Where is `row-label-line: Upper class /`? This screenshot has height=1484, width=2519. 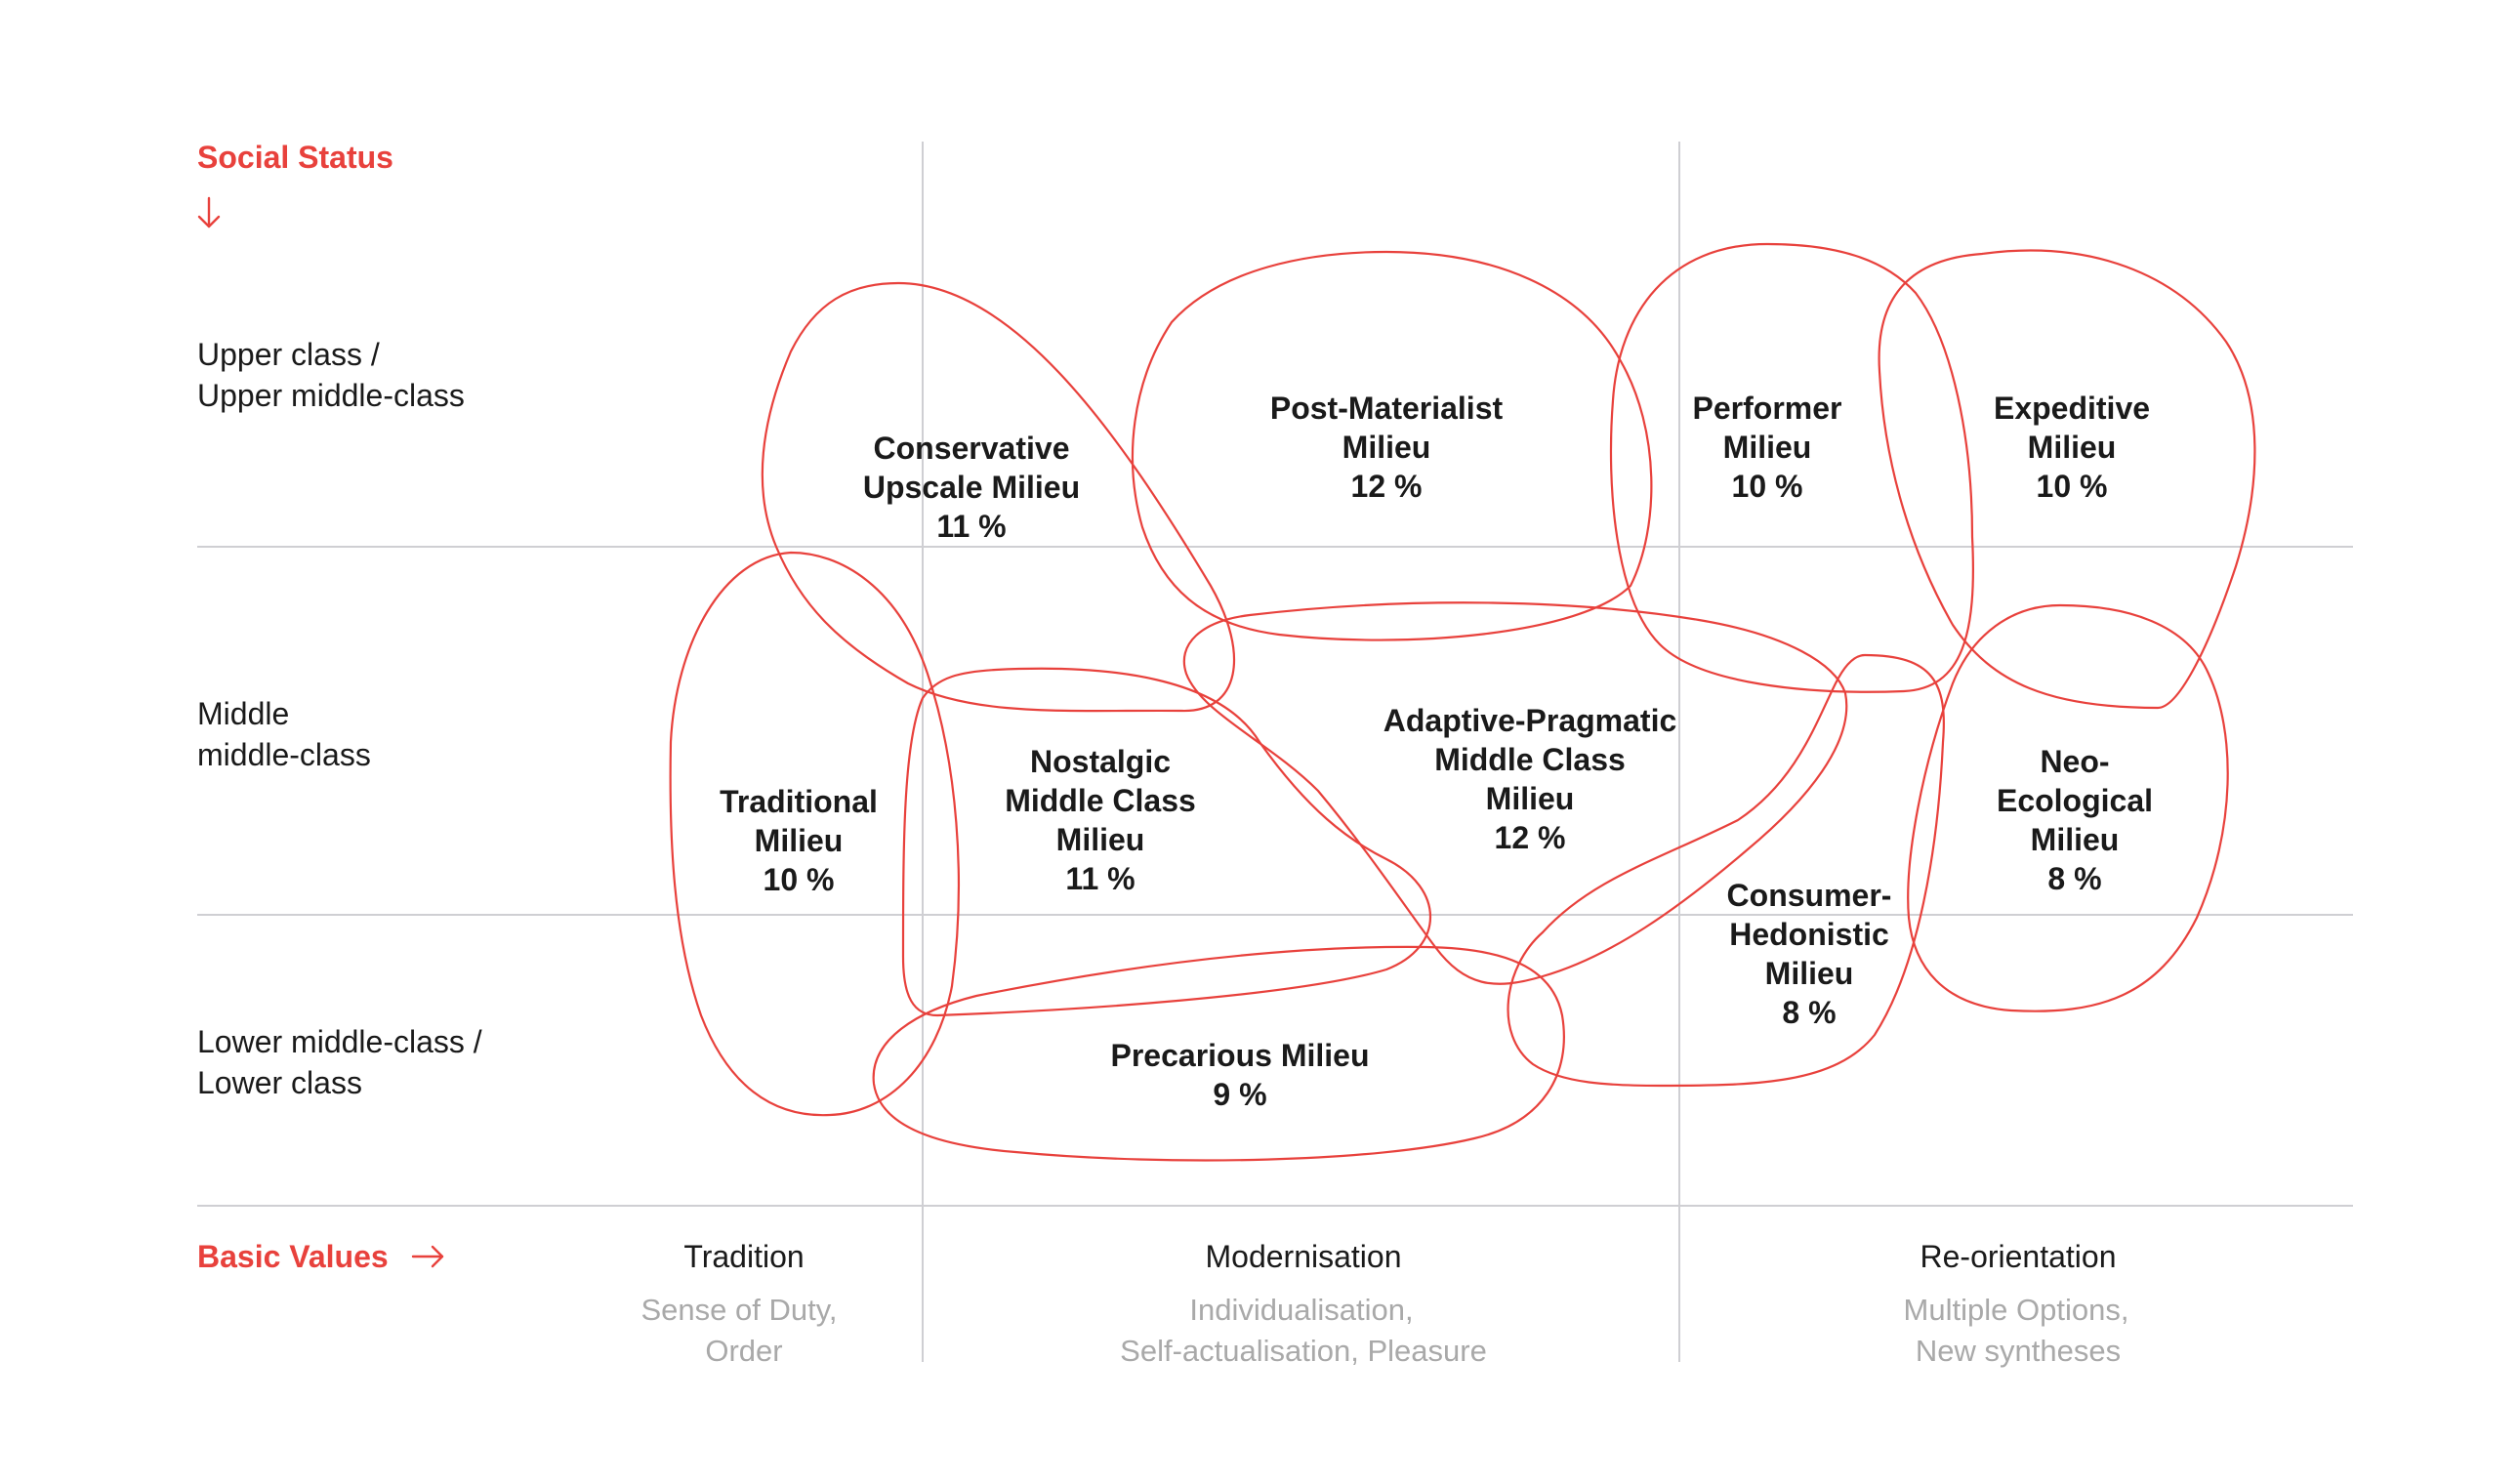 row-label-line: Upper class / is located at coordinates (289, 355).